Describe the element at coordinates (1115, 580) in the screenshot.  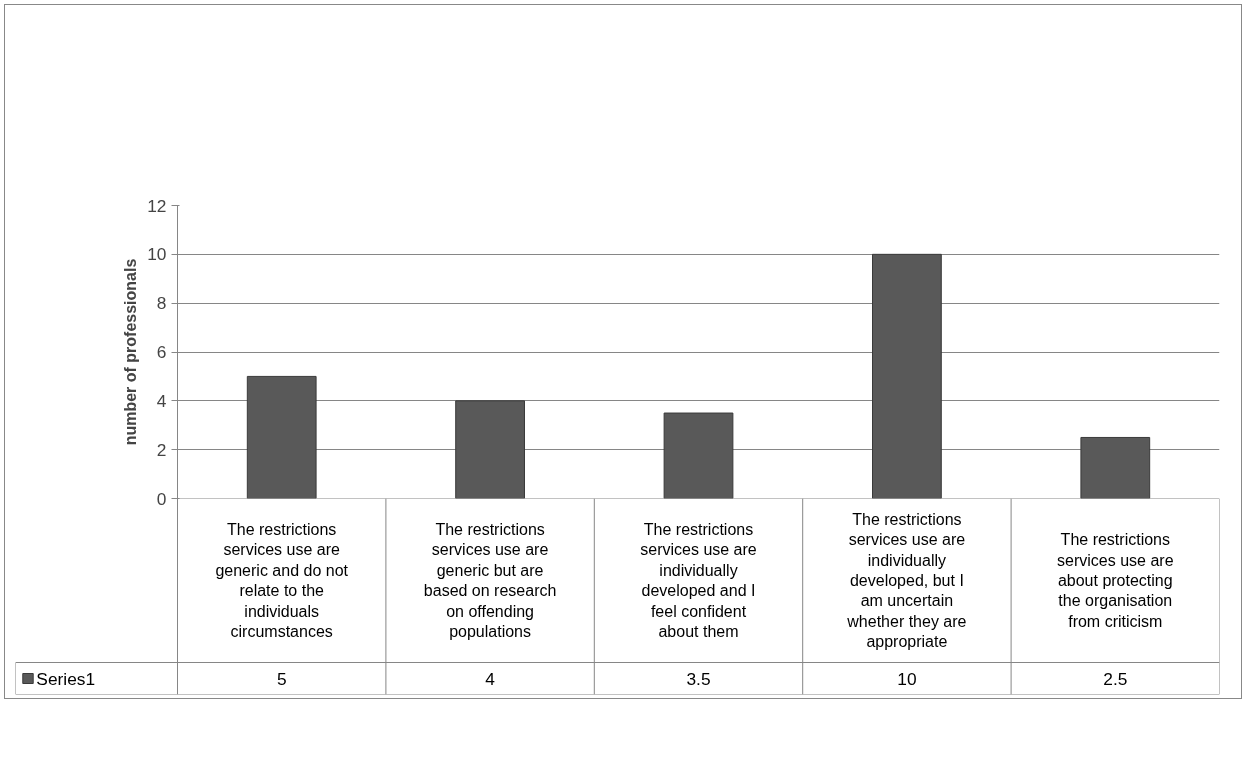
I see `x-tick-label: The restrictions services use are about protecting the organisation from criticism` at that location.